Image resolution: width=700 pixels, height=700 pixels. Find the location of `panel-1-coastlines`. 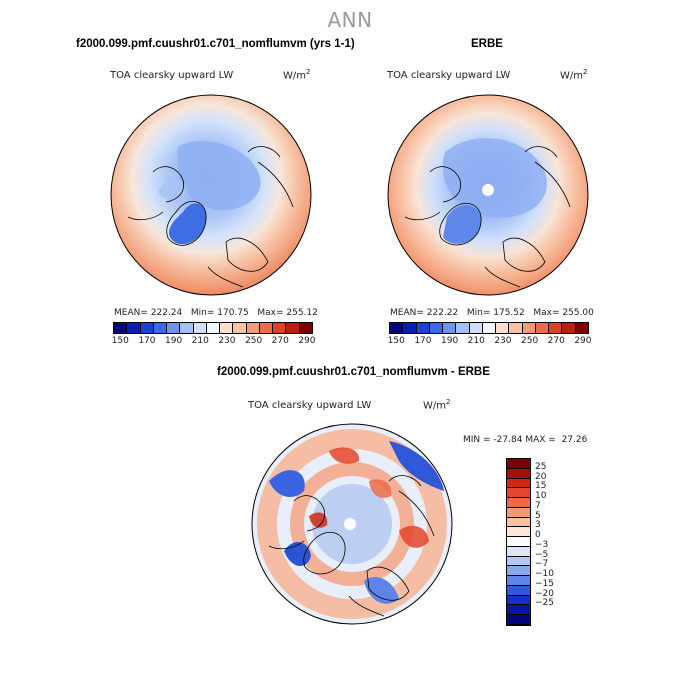

panel-1-coastlines is located at coordinates (210, 217).